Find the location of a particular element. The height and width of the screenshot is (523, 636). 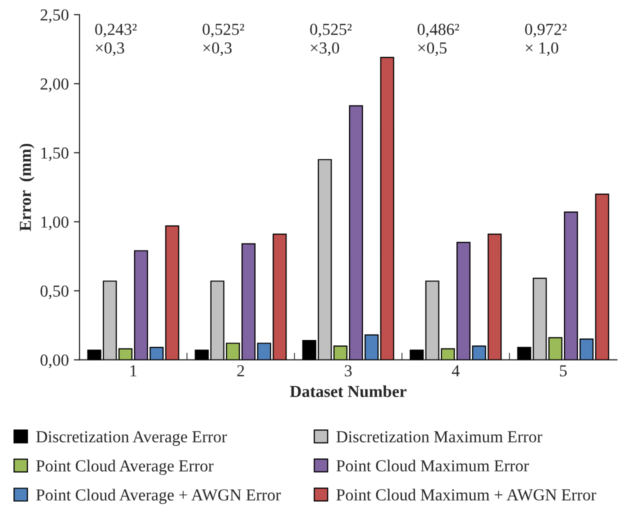

annotation: 0,486² ×0,5 is located at coordinates (439, 40).